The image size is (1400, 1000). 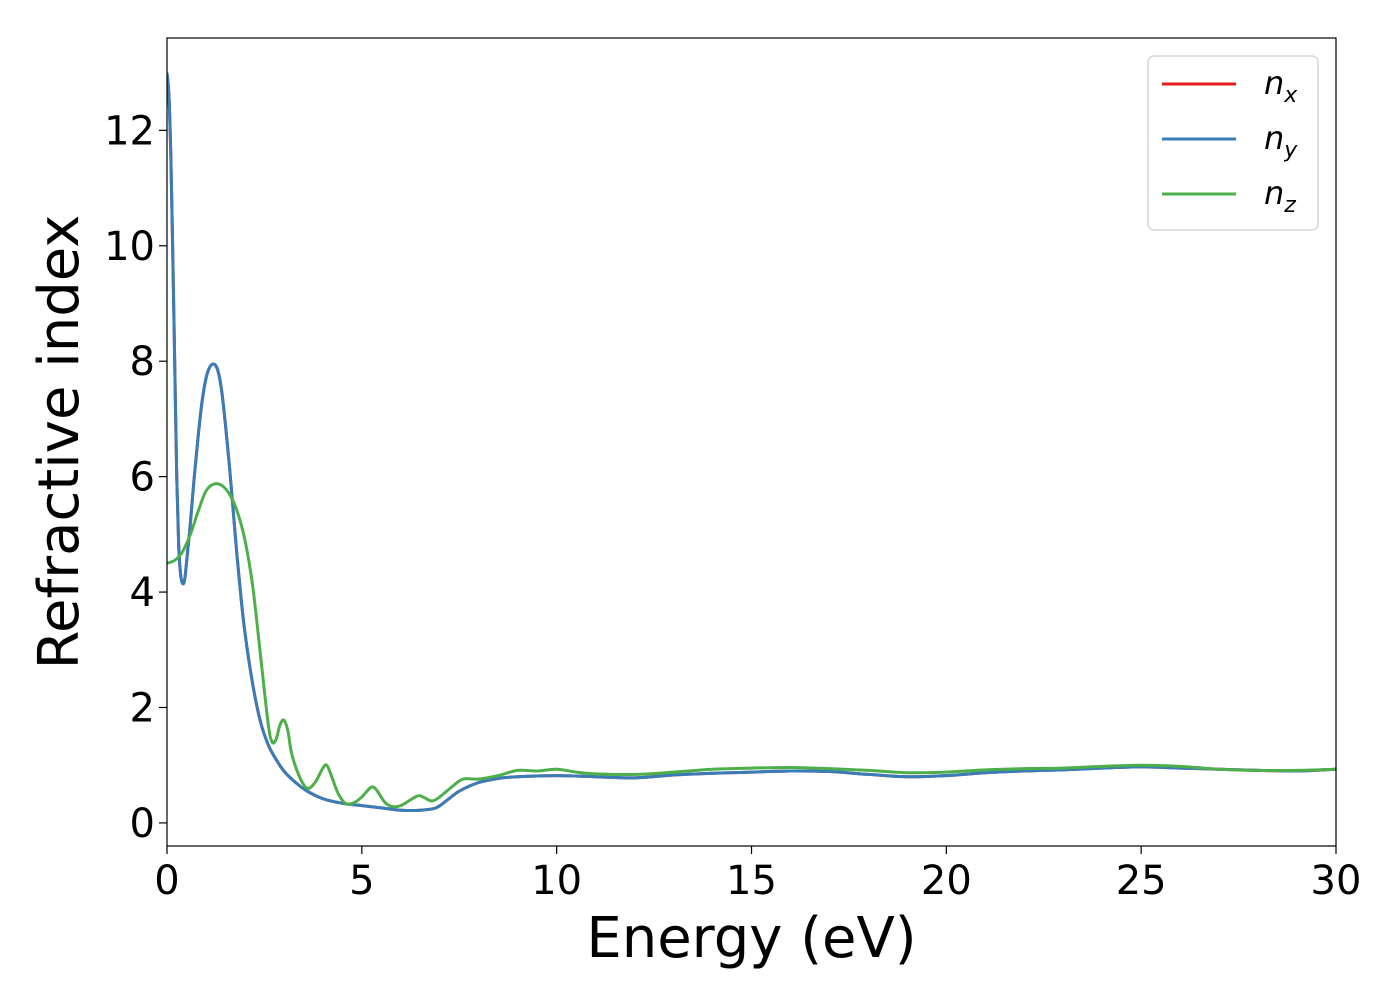 I want to click on legend-entry: nx, so click(x=1281, y=86).